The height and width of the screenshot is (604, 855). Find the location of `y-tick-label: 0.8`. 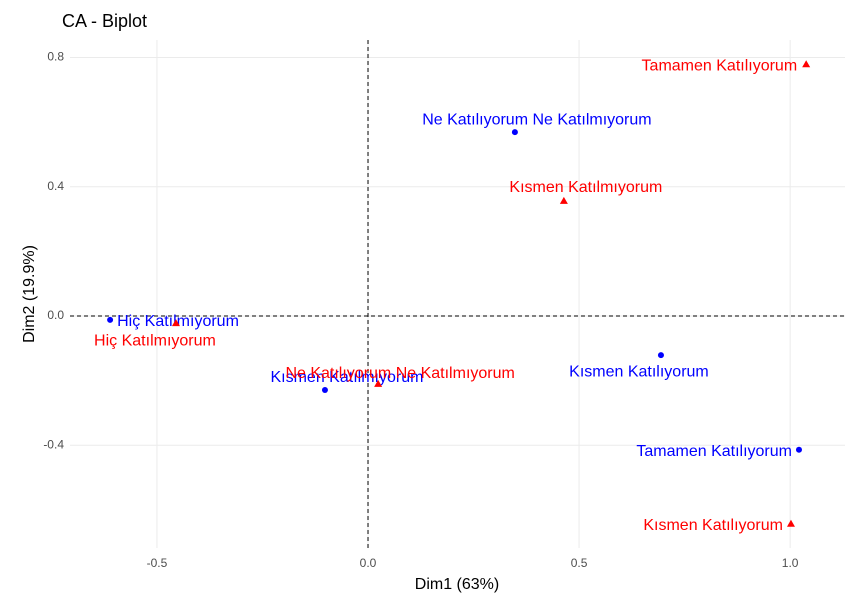

y-tick-label: 0.8 is located at coordinates (55, 57).